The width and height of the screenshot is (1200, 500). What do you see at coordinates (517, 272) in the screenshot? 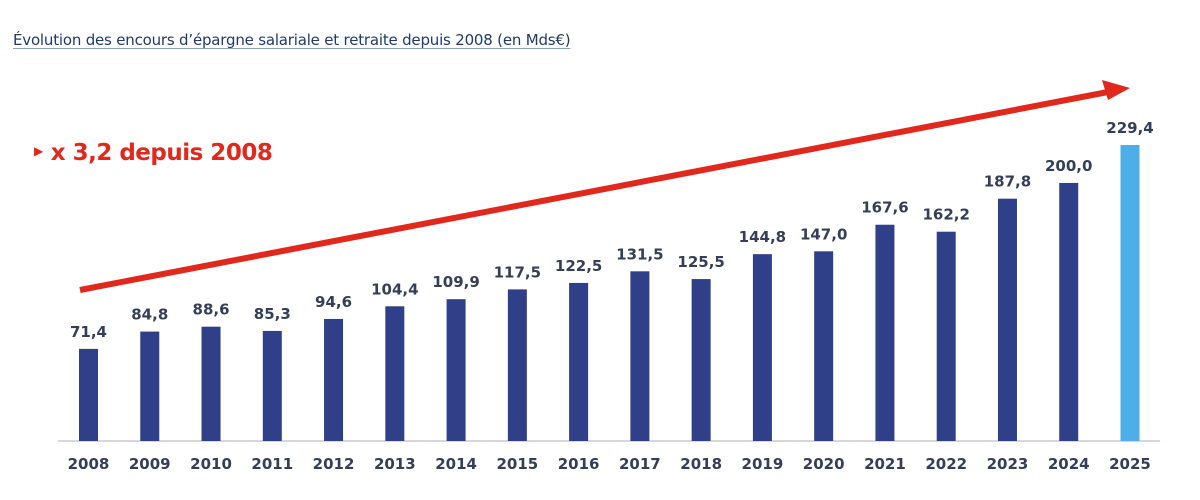
I see `value-label-2015: 117,5` at bounding box center [517, 272].